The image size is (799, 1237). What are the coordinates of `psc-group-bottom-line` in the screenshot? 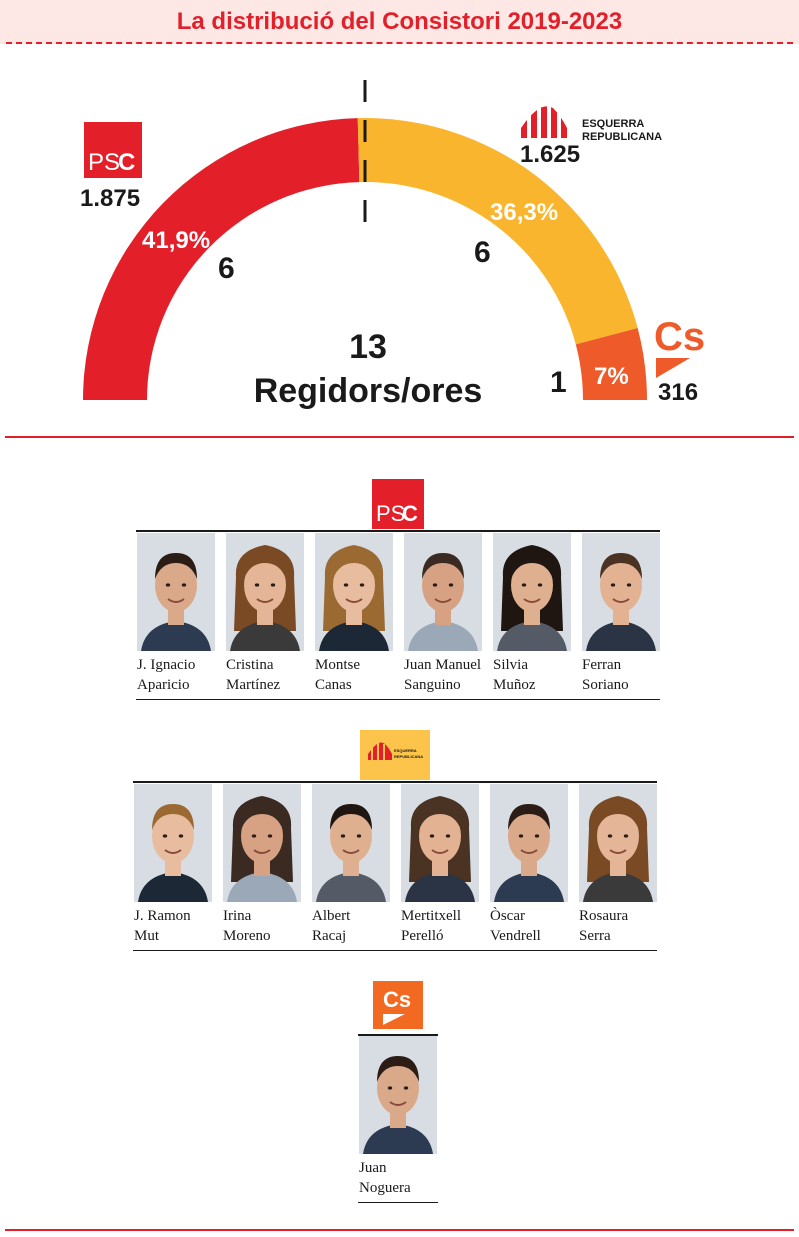 It's located at (398, 699).